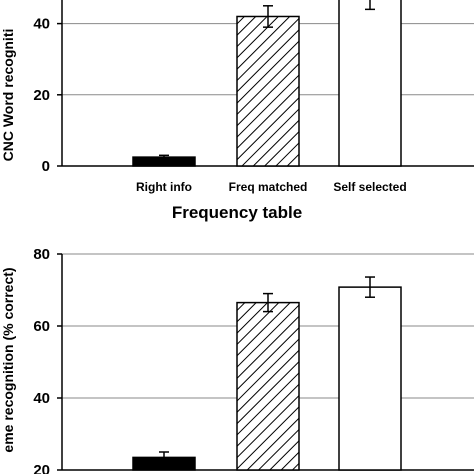 This screenshot has width=474, height=474. Describe the element at coordinates (8, 359) in the screenshot. I see `y-axis-title: eme recognition (% correct)` at that location.